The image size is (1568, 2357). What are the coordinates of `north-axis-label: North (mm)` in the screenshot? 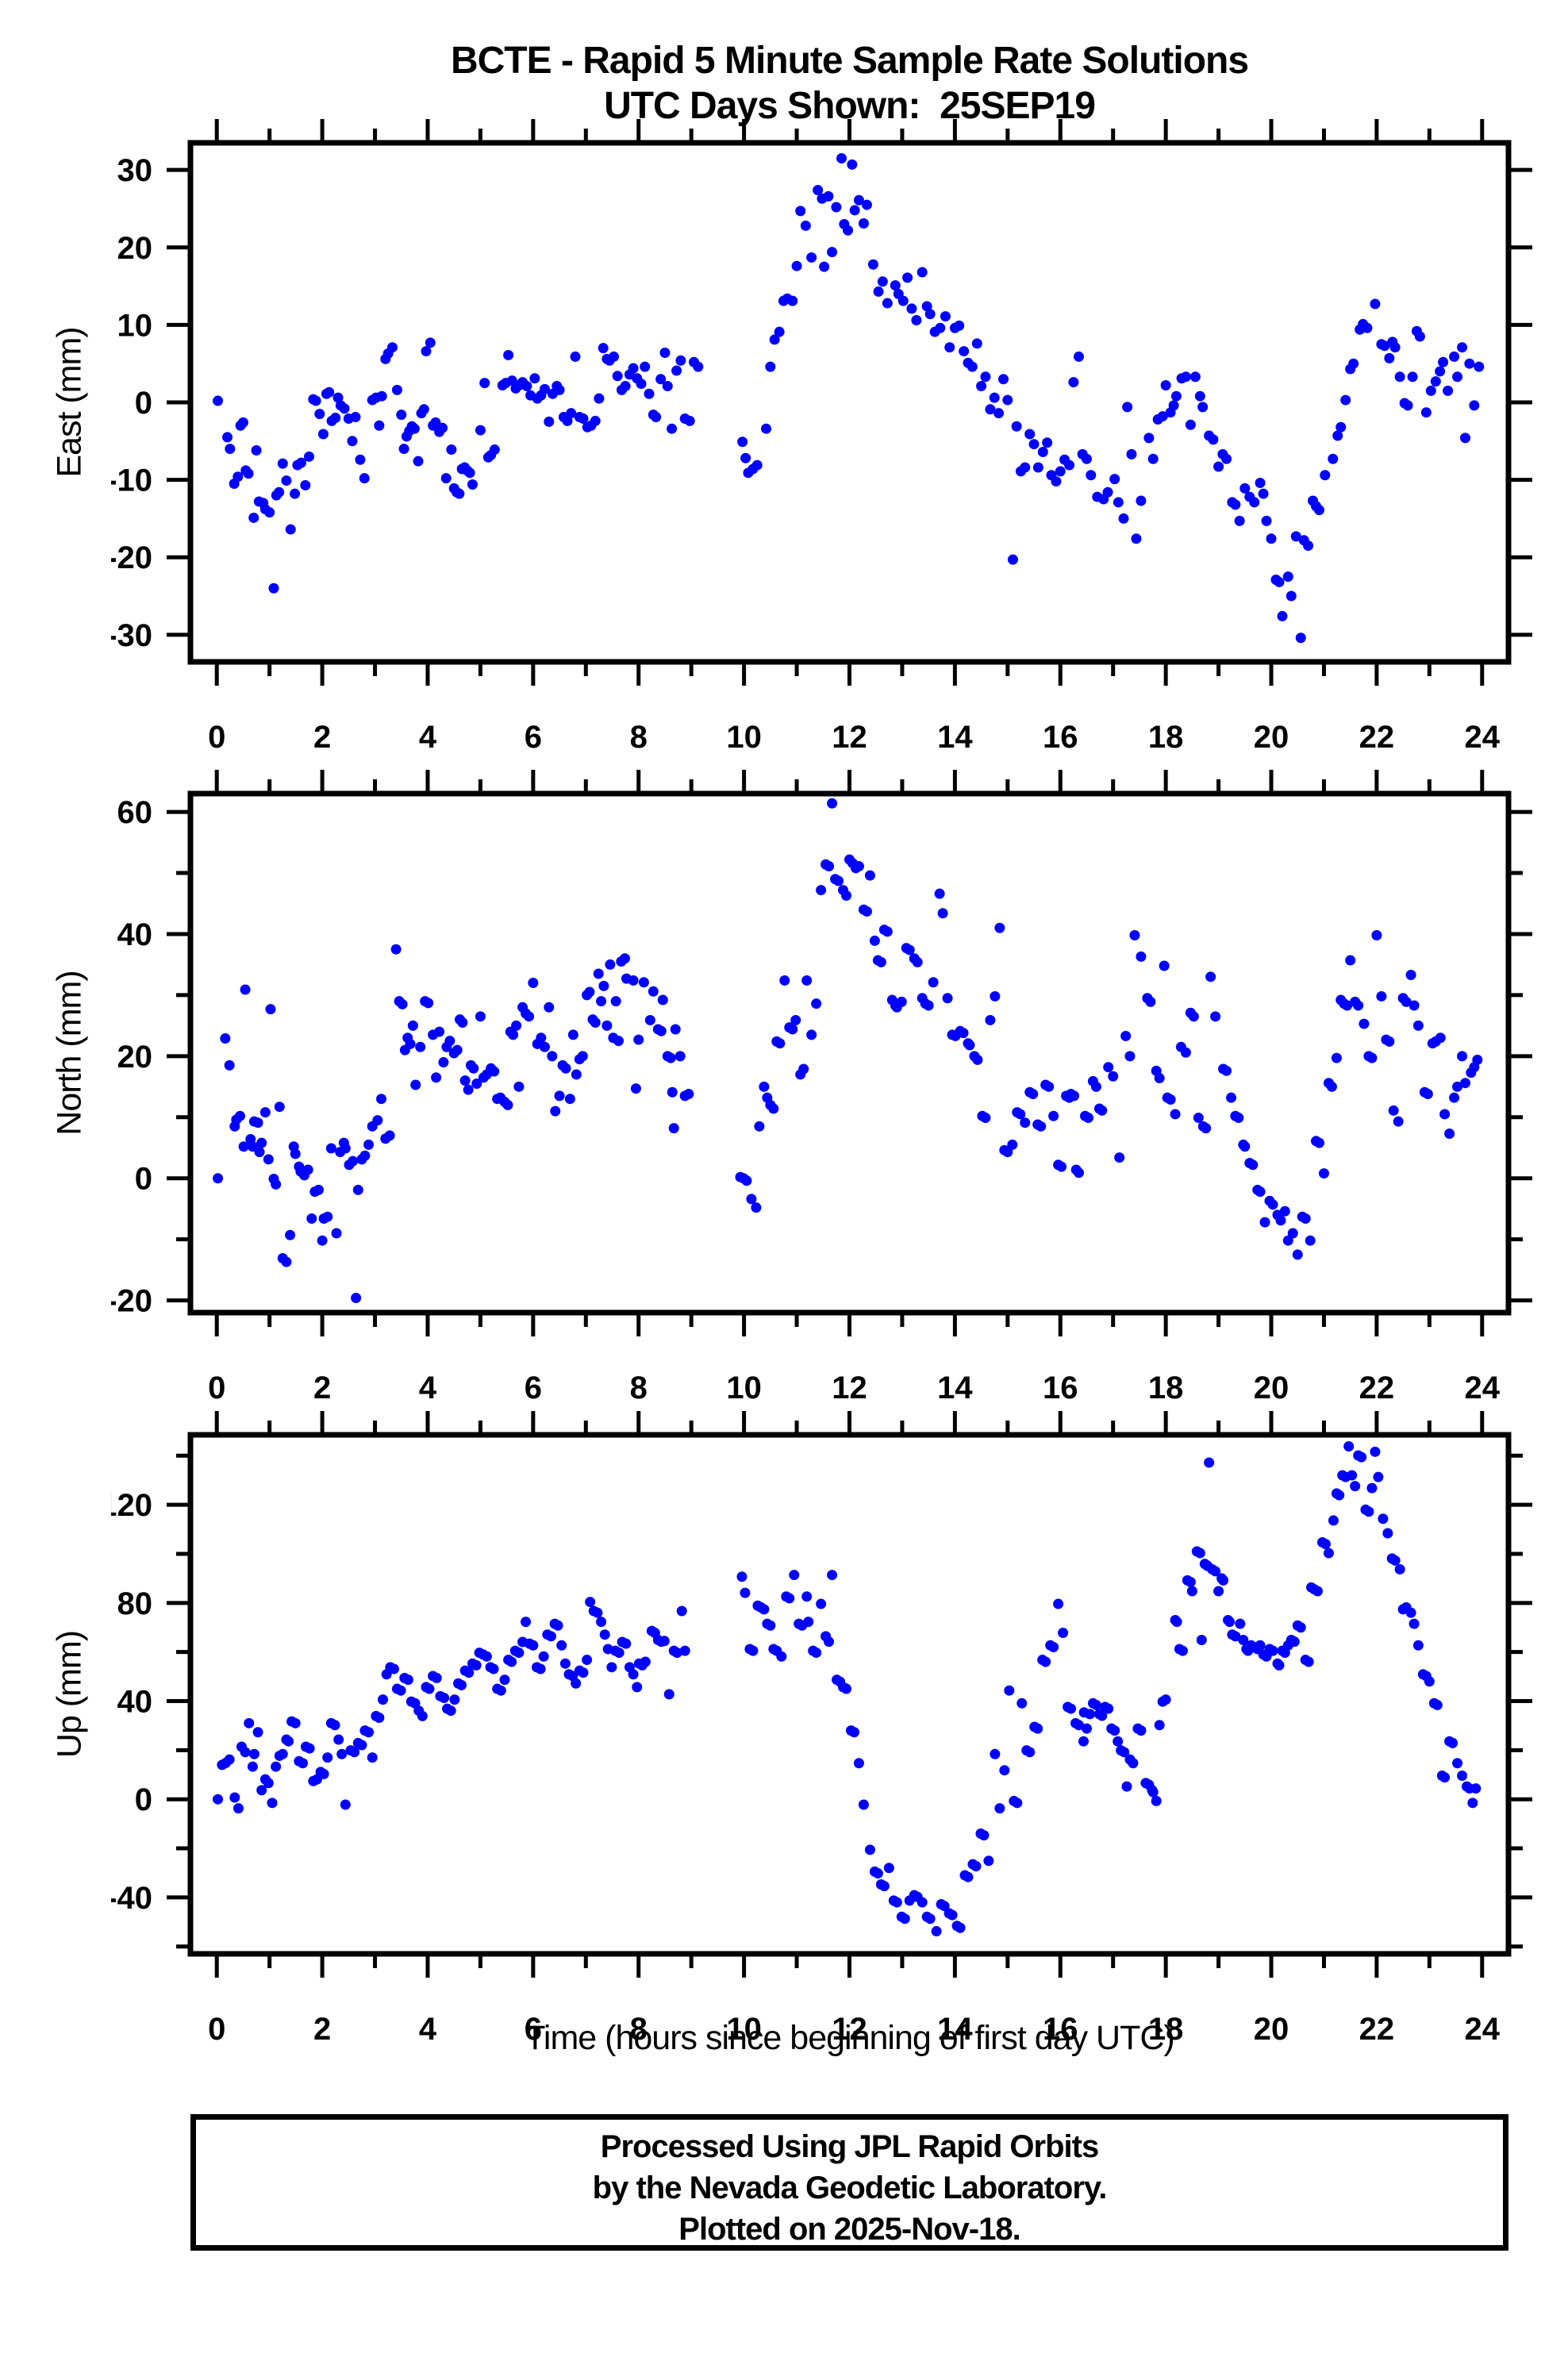 It's located at (69, 1053).